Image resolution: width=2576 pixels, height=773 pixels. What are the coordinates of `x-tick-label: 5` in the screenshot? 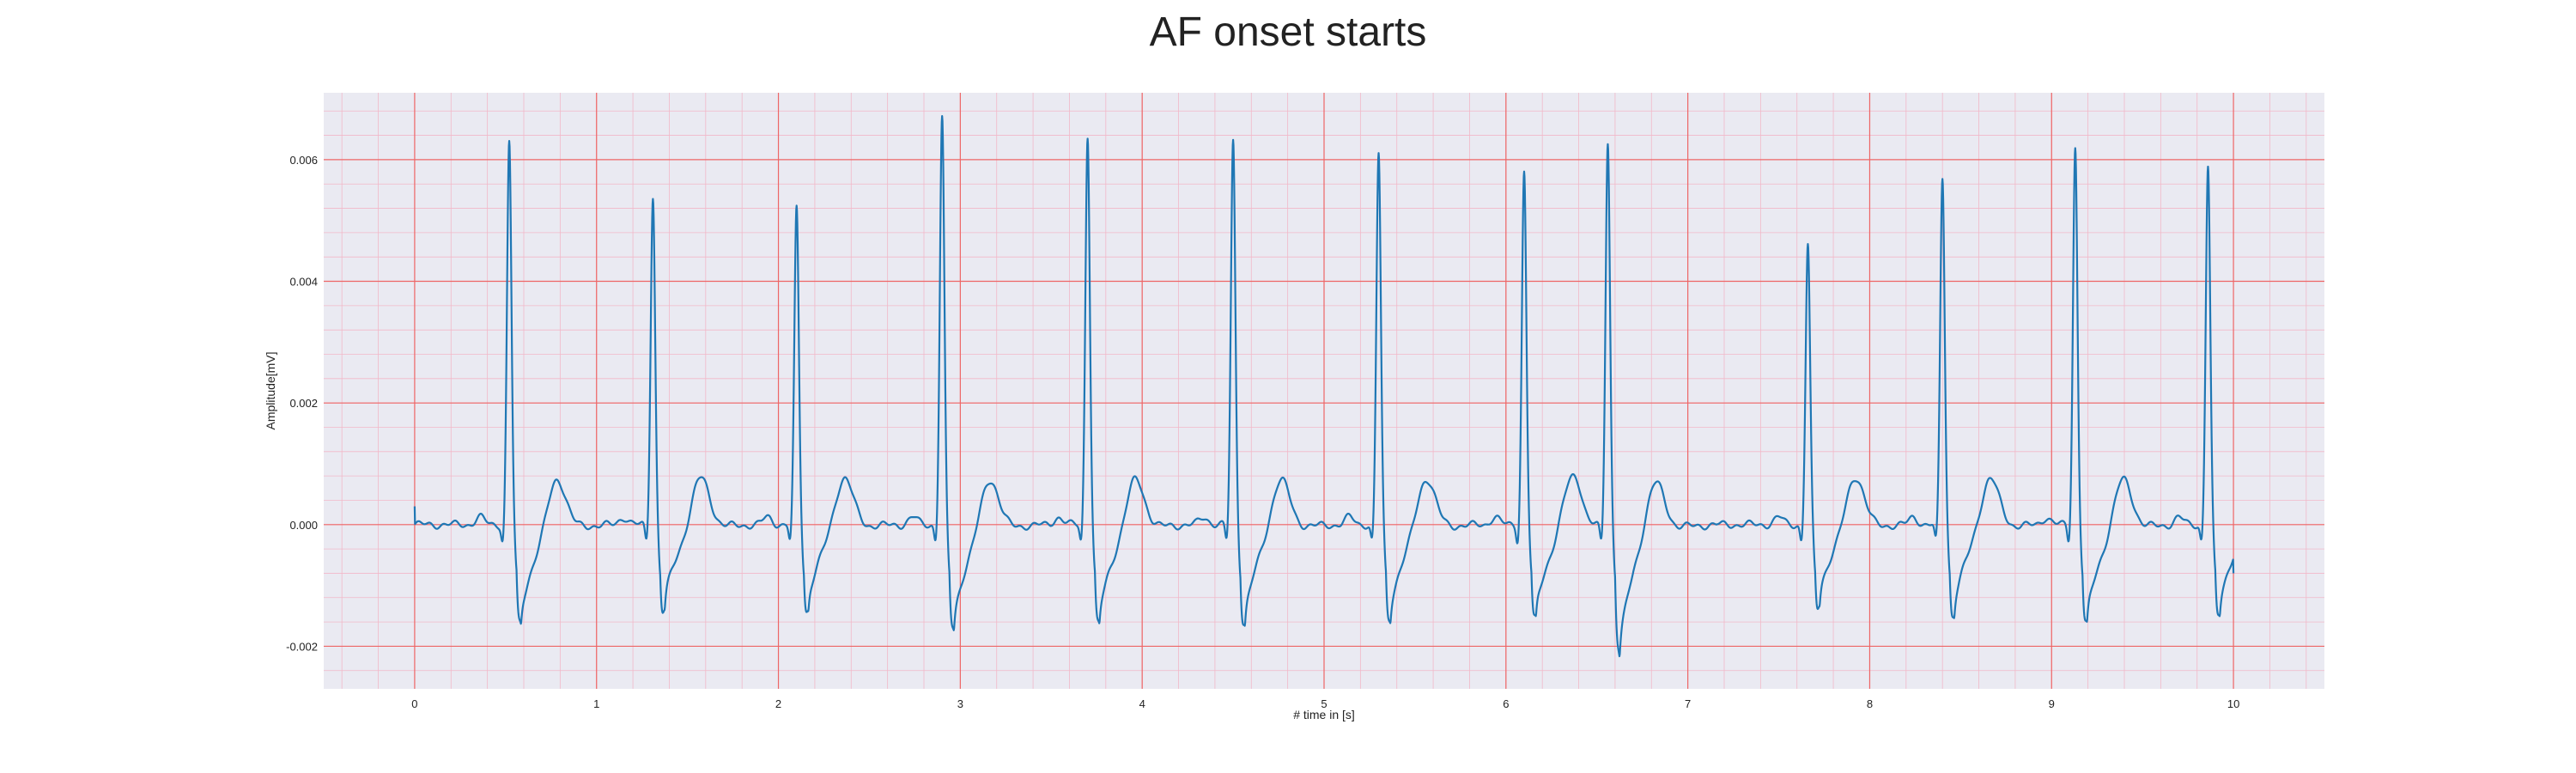 It's located at (1324, 703).